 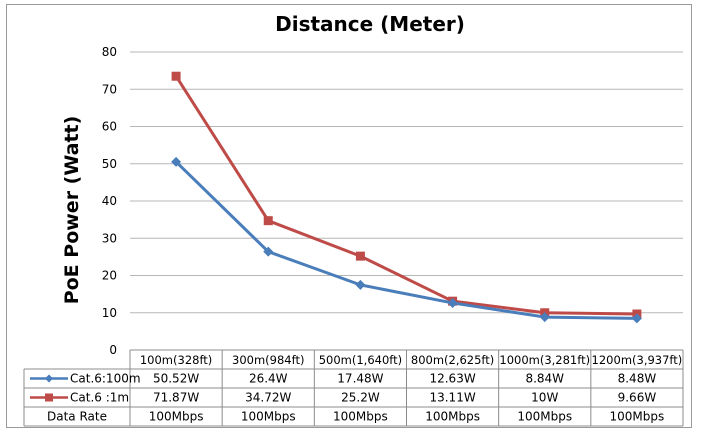 I want to click on y-tick-label: 70, so click(x=109, y=89).